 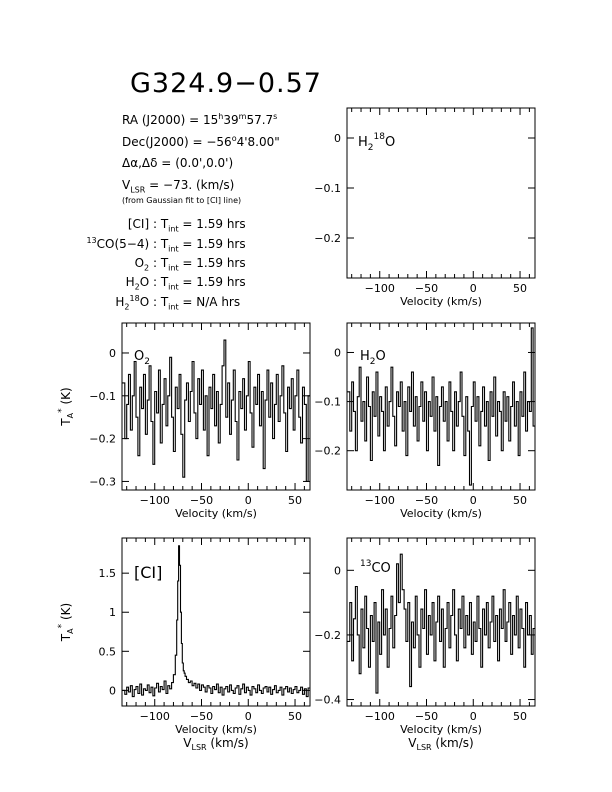 I want to click on offset-value: (0.0',0.0'), so click(x=204, y=163).